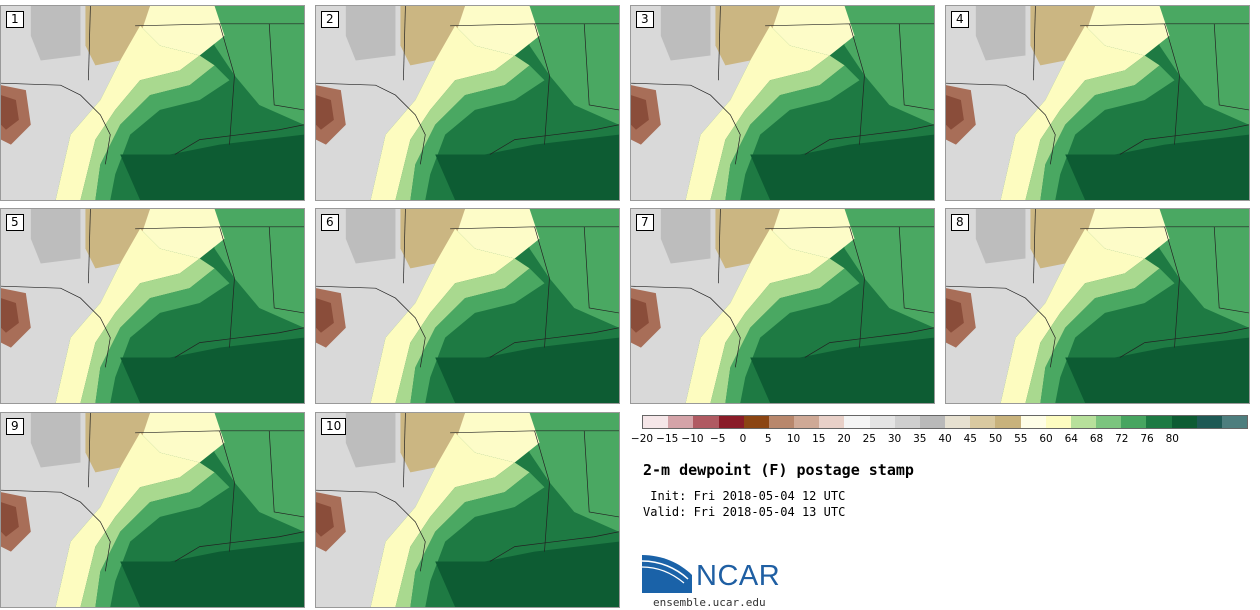 The image size is (1260, 610). I want to click on colorbar-tick: 64, so click(1071, 439).